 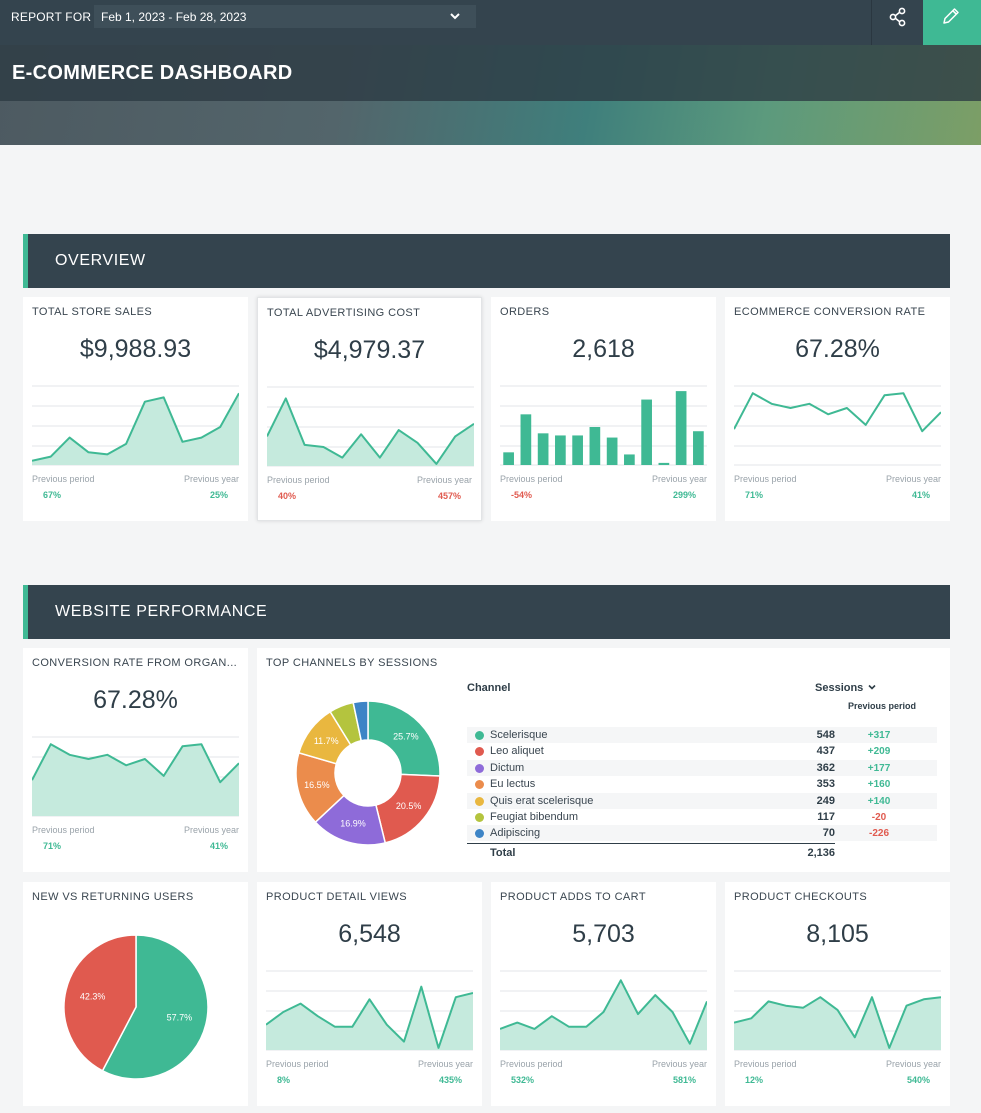 What do you see at coordinates (920, 495) in the screenshot?
I see `previous-year-value: 41%` at bounding box center [920, 495].